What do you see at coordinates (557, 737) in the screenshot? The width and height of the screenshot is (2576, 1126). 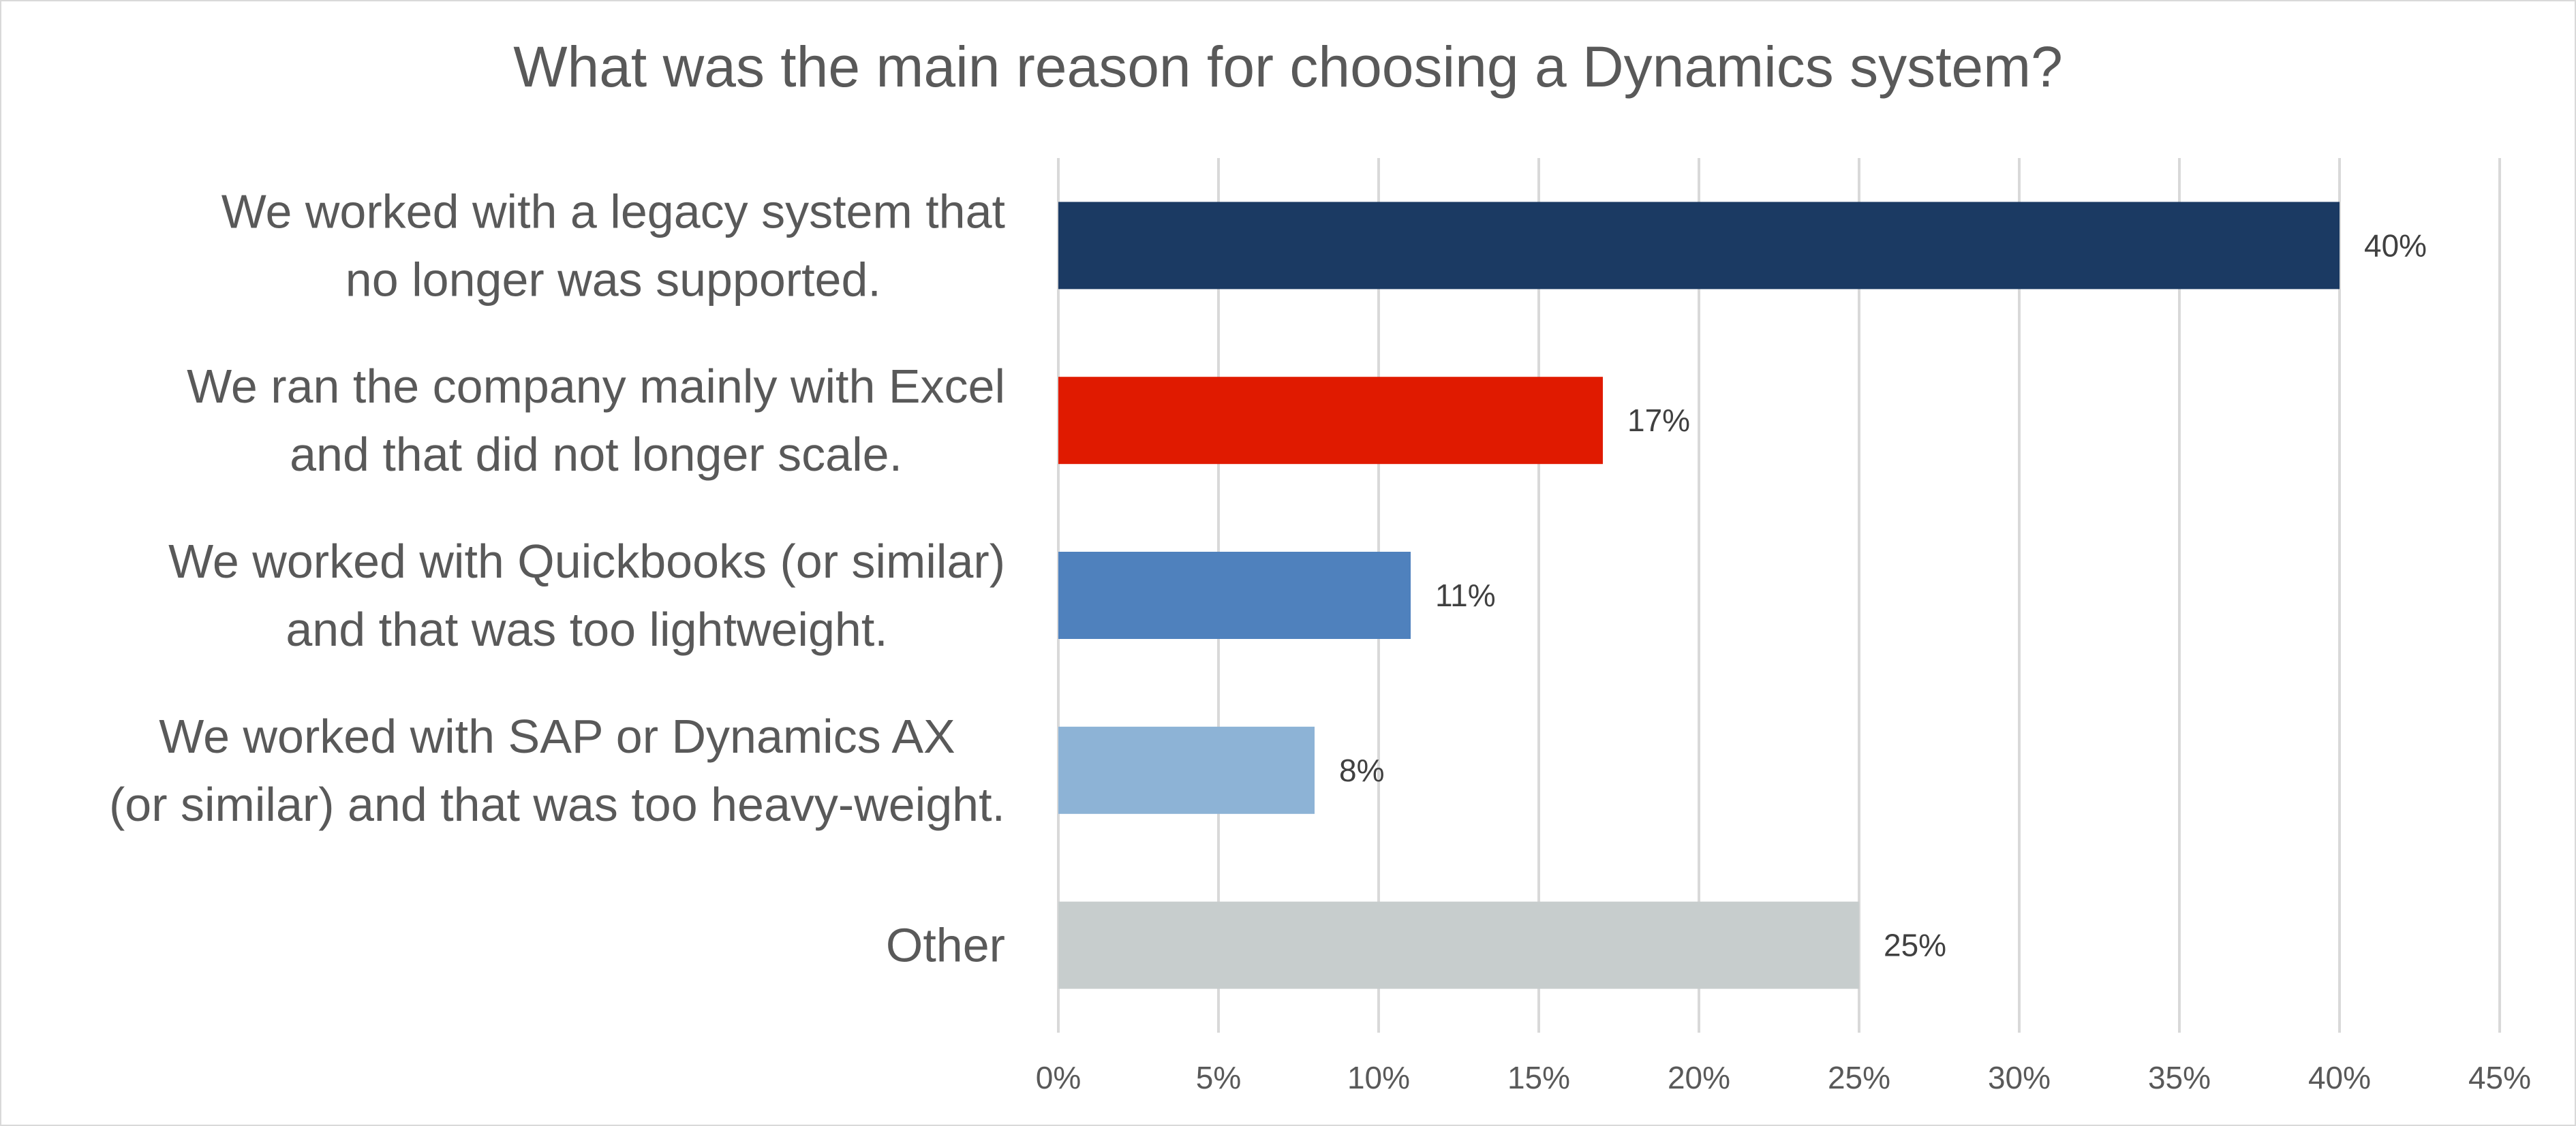 I see `category-label-line: We worked with SAP or Dynamics AX` at bounding box center [557, 737].